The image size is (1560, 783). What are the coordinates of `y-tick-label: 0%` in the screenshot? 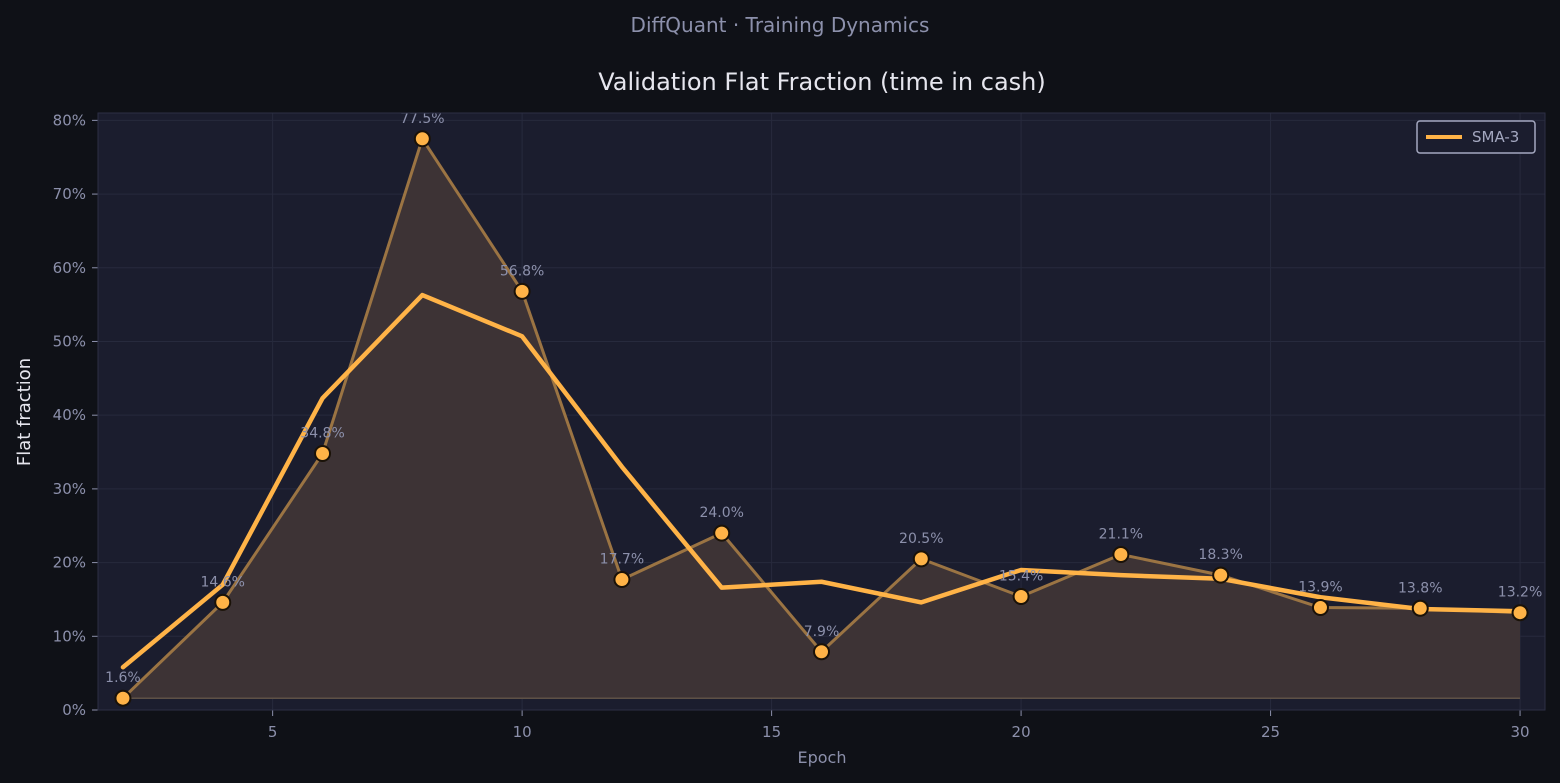 It's located at (74, 710).